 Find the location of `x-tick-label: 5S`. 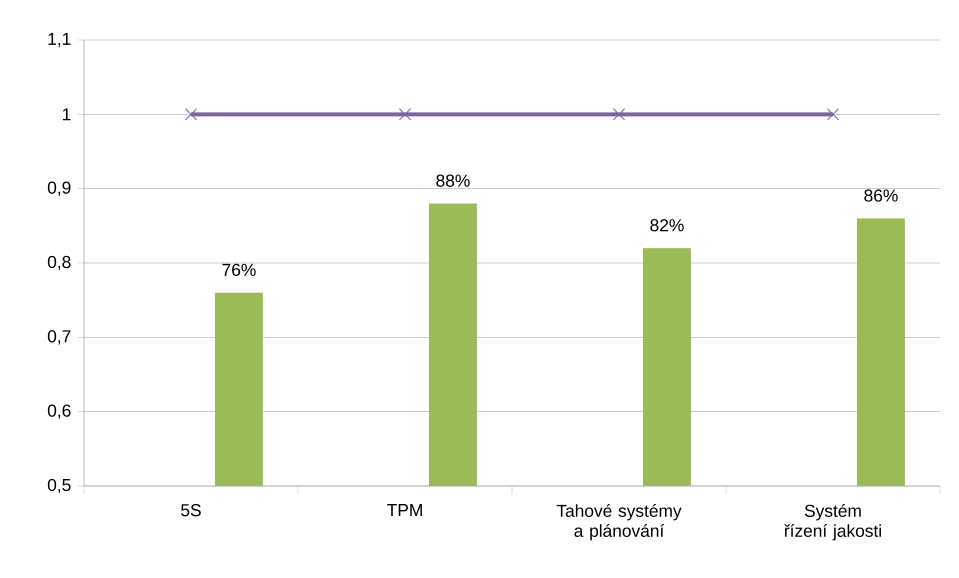

x-tick-label: 5S is located at coordinates (191, 510).